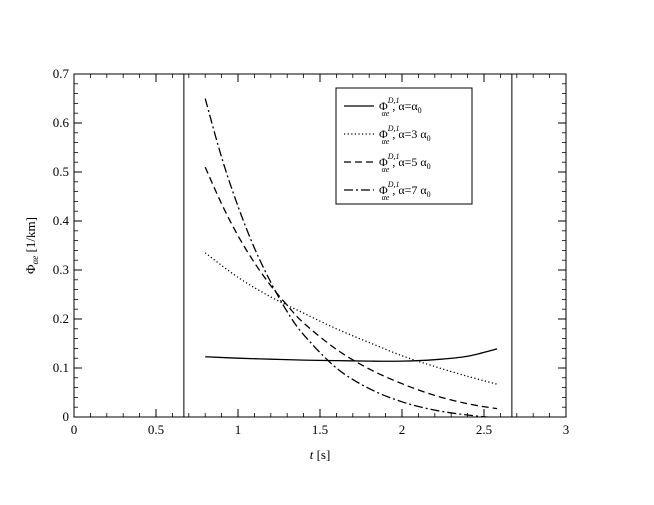 This screenshot has height=505, width=654. I want to click on legend-condition: , α=3 α, so click(408, 134).